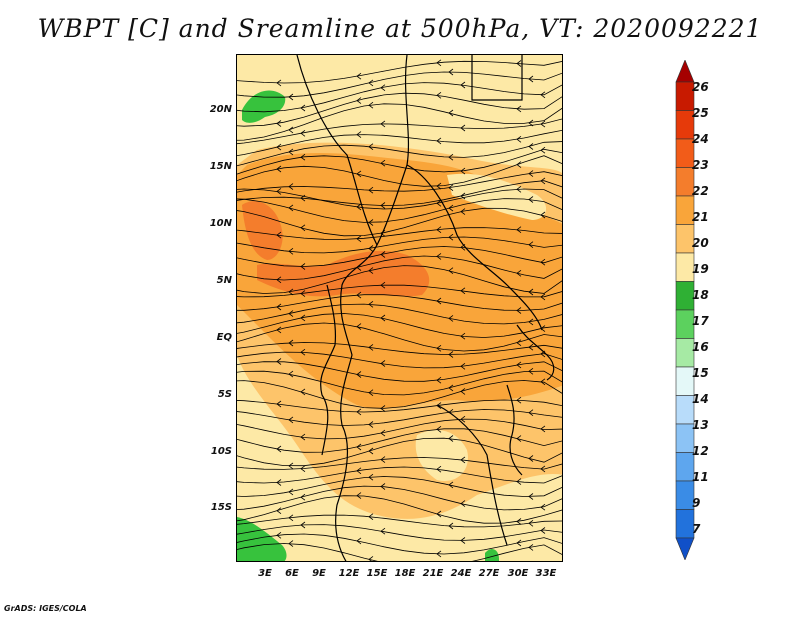 This screenshot has height=618, width=800. What do you see at coordinates (685, 71) in the screenshot?
I see `colorbar-segment` at bounding box center [685, 71].